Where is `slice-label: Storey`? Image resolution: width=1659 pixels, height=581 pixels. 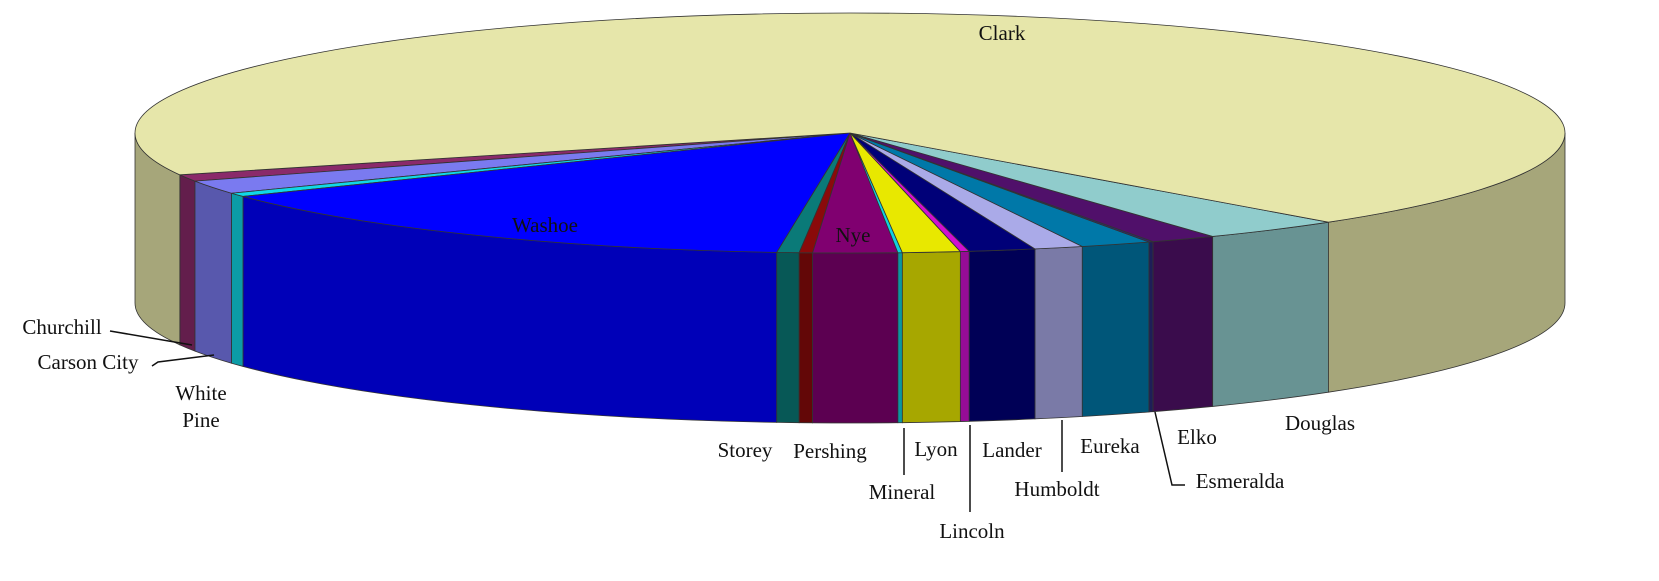
slice-label: Storey is located at coordinates (745, 450).